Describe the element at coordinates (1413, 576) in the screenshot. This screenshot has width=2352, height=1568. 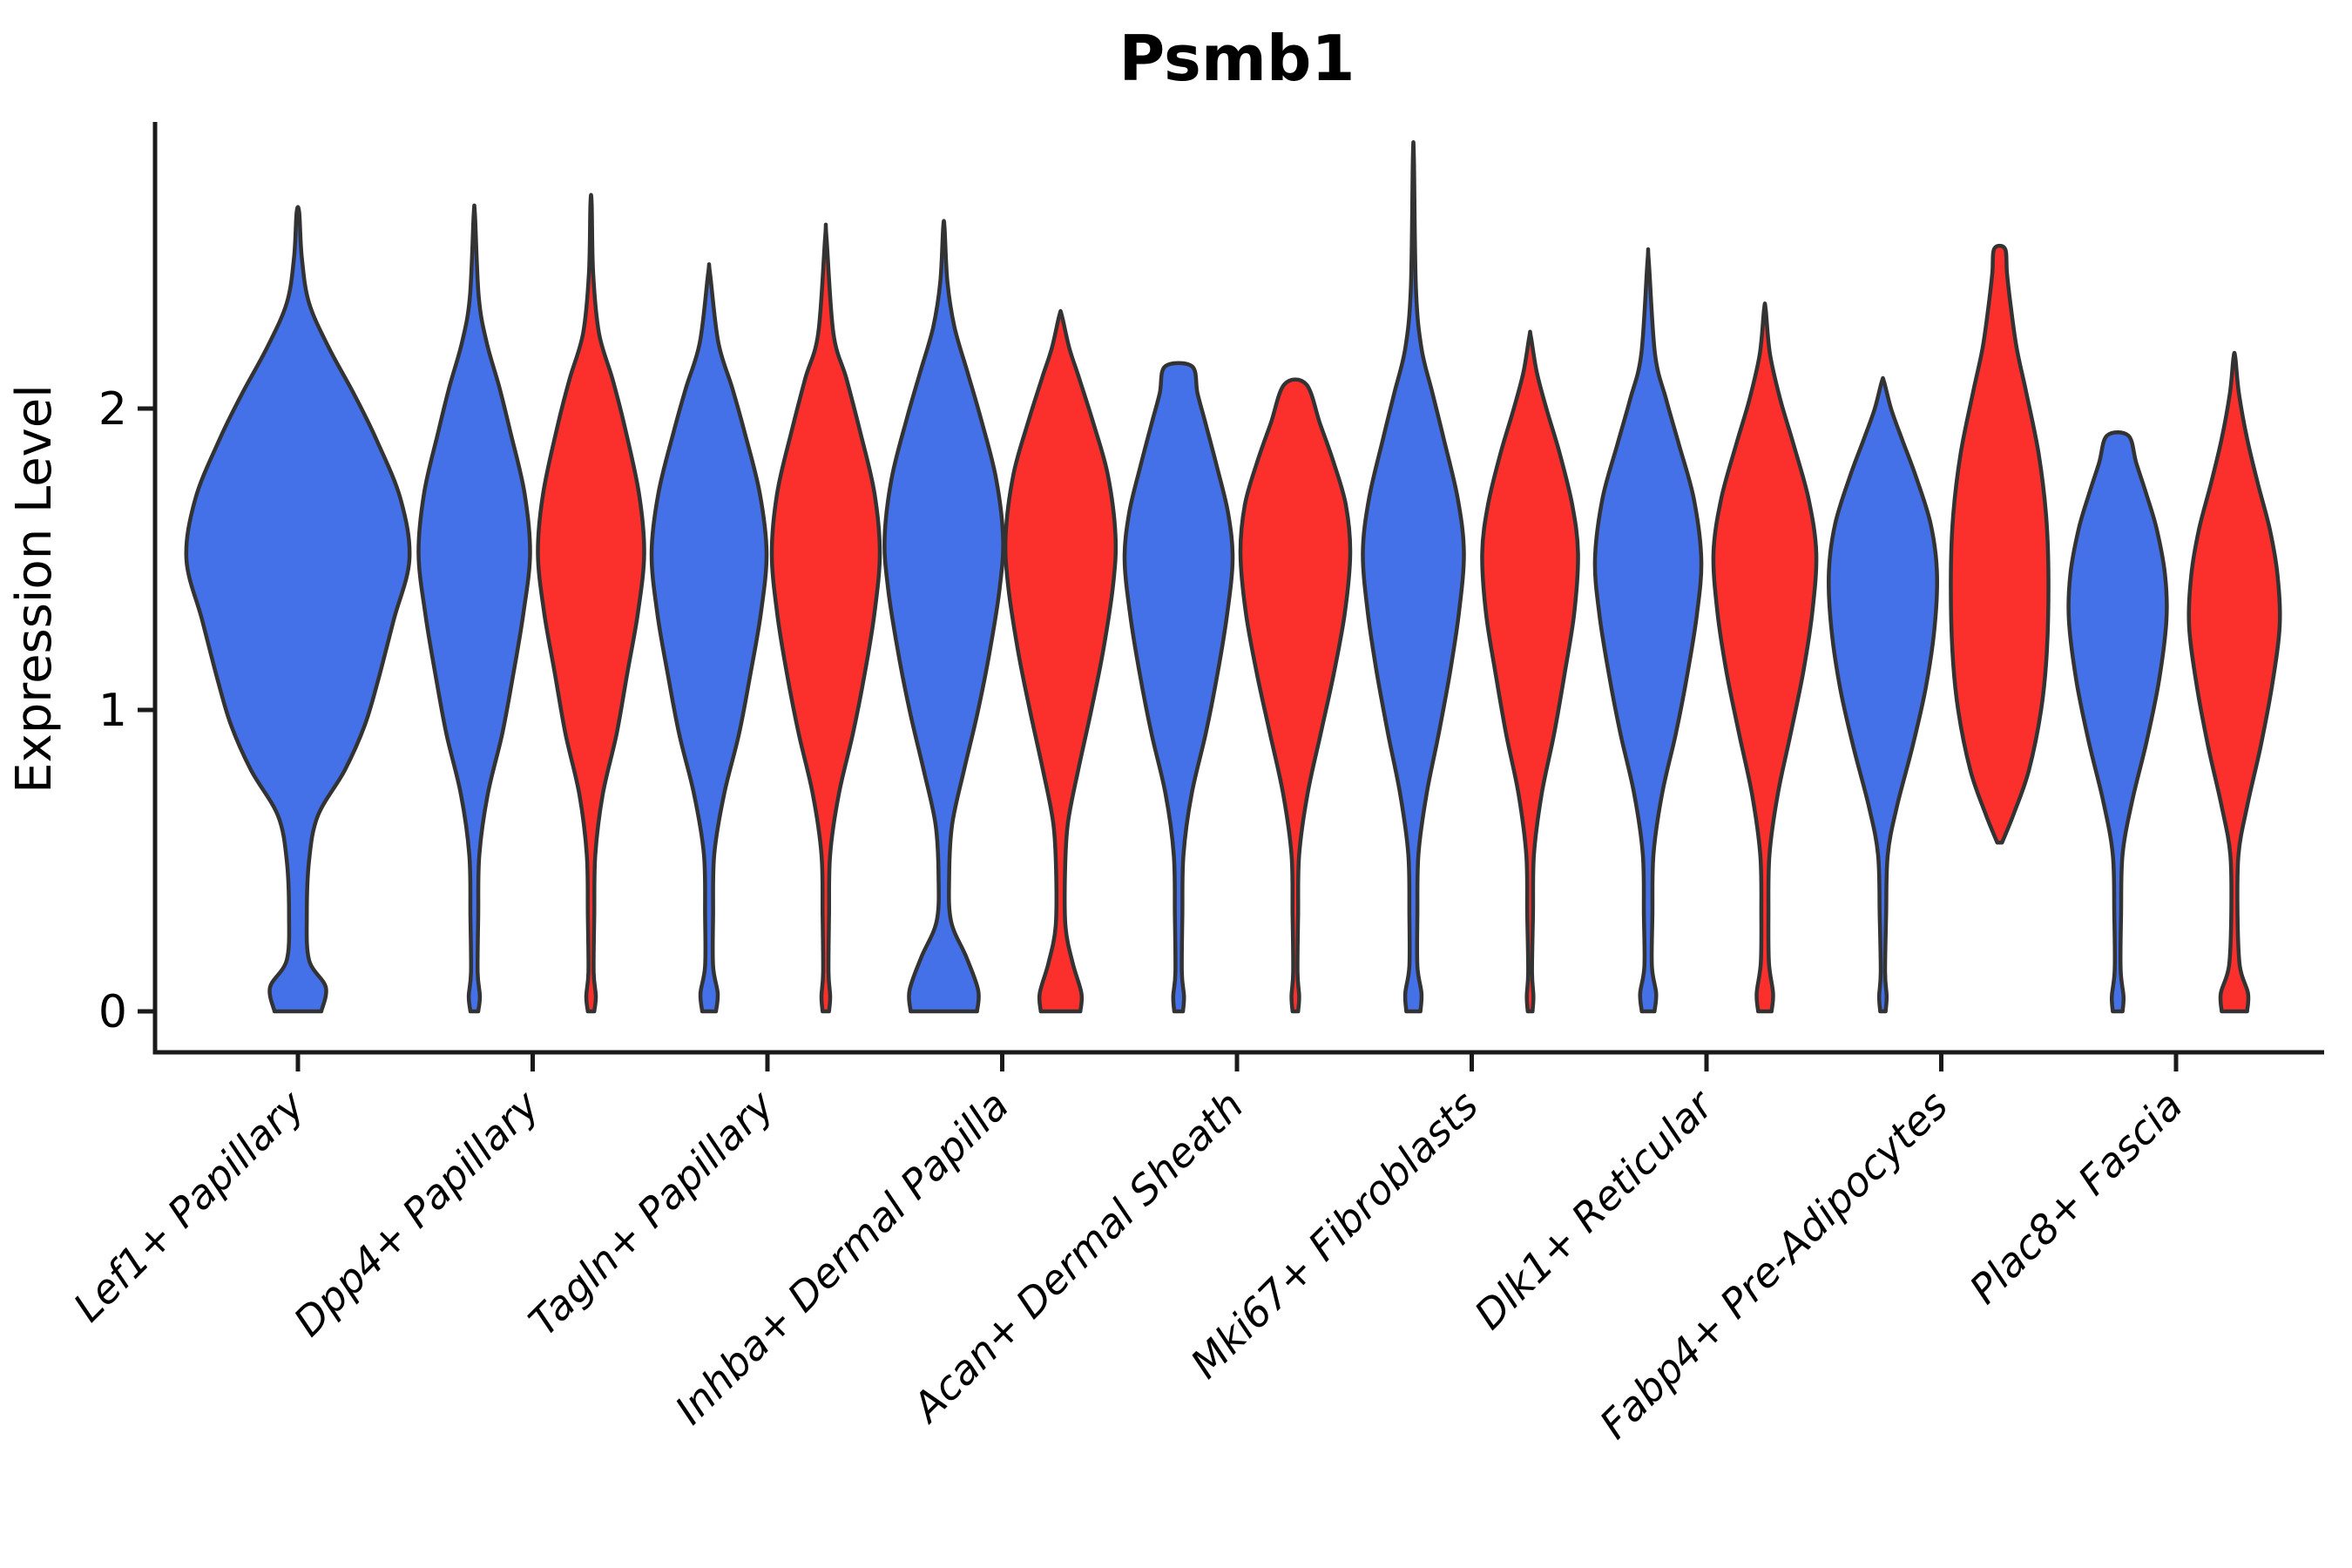
I see `violin-5-blue` at that location.